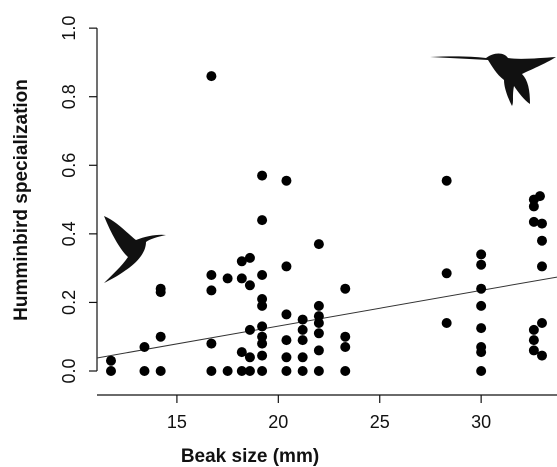 The width and height of the screenshot is (557, 467). Describe the element at coordinates (177, 422) in the screenshot. I see `x-tick-label: 15` at that location.